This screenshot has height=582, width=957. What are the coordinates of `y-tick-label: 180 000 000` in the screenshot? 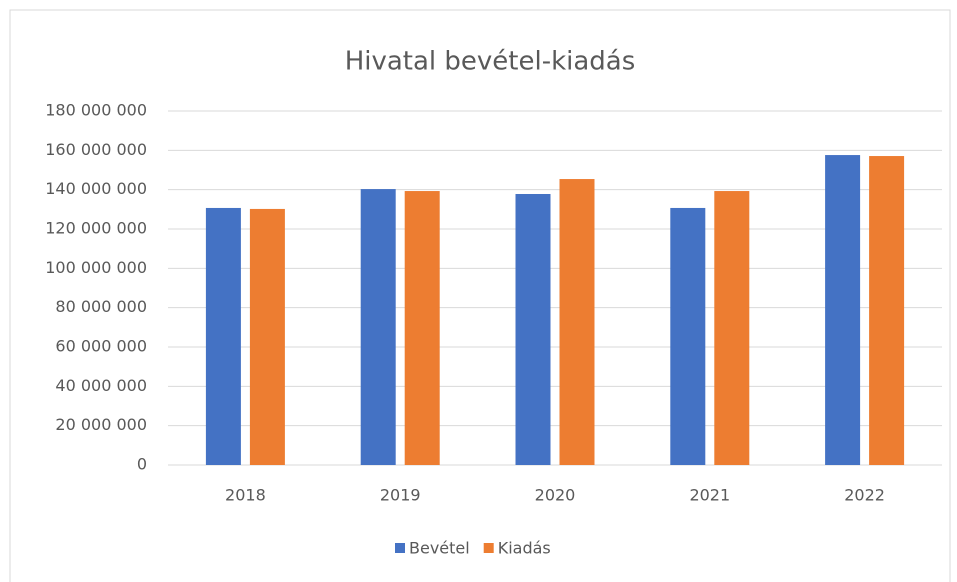 It's located at (96, 110).